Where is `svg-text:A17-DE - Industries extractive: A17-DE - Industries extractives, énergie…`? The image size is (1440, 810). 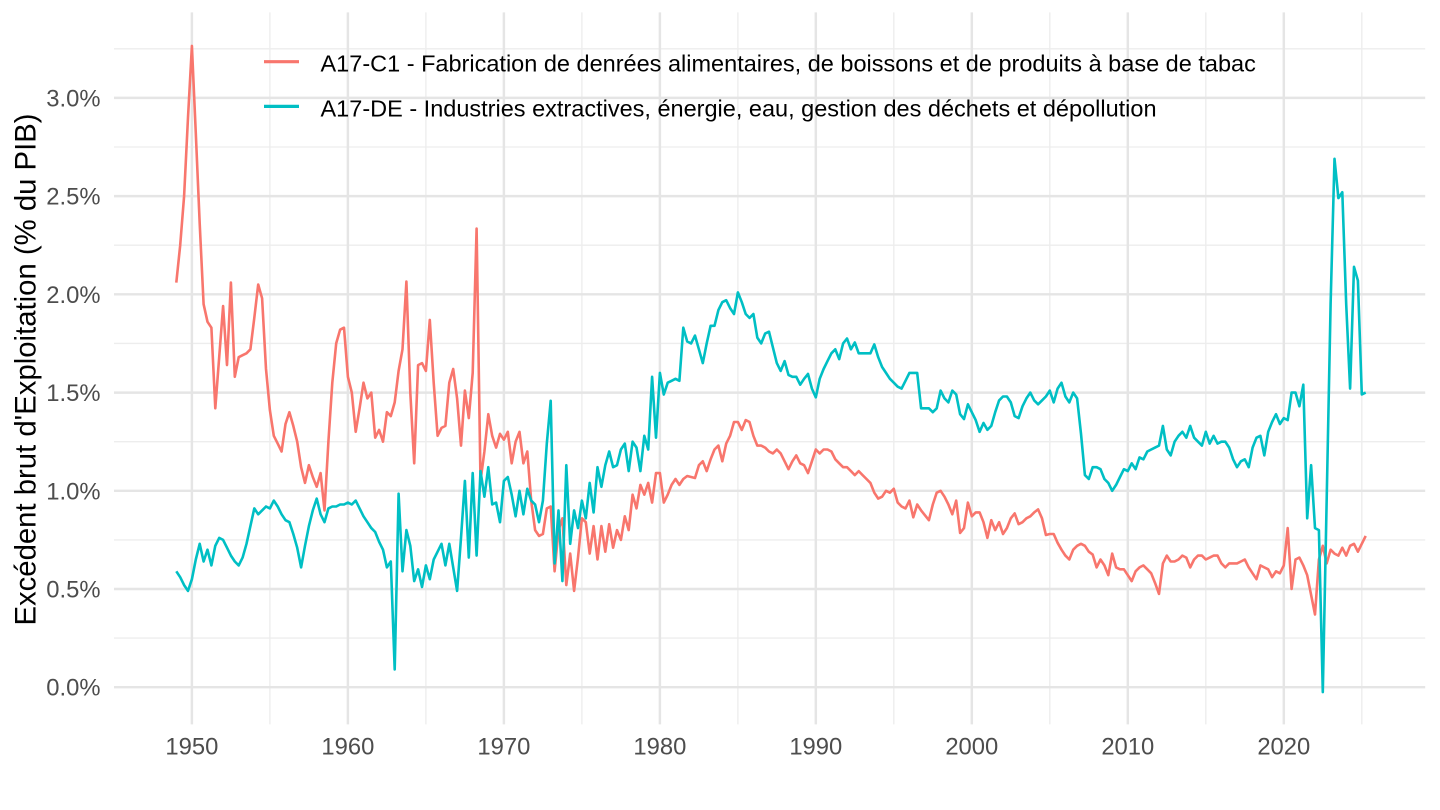
svg-text:A17-DE - Industries extractive: A17-DE - Industries extractives, énergie… is located at coordinates (739, 108).